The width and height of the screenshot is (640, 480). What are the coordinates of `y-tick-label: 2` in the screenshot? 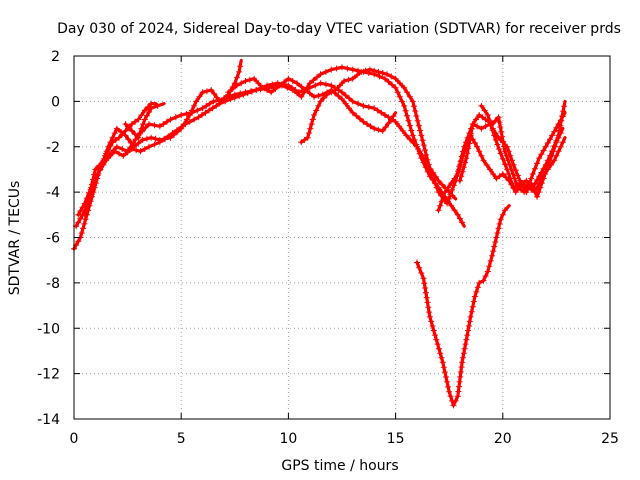 It's located at (55, 57).